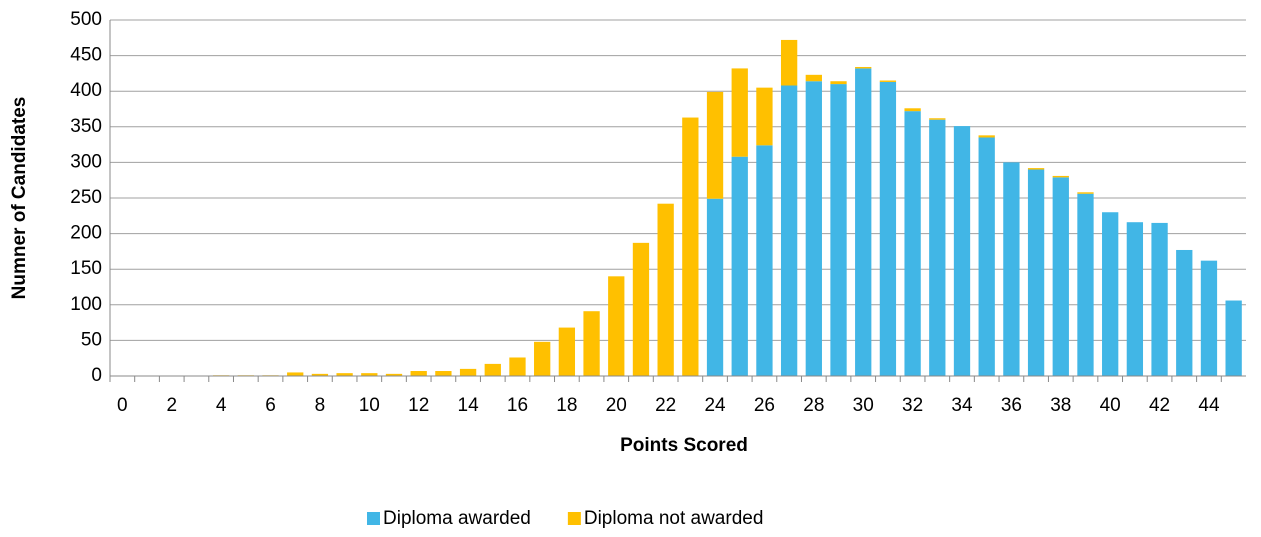 This screenshot has width=1261, height=537. I want to click on x-axis-label: Points Scored, so click(684, 445).